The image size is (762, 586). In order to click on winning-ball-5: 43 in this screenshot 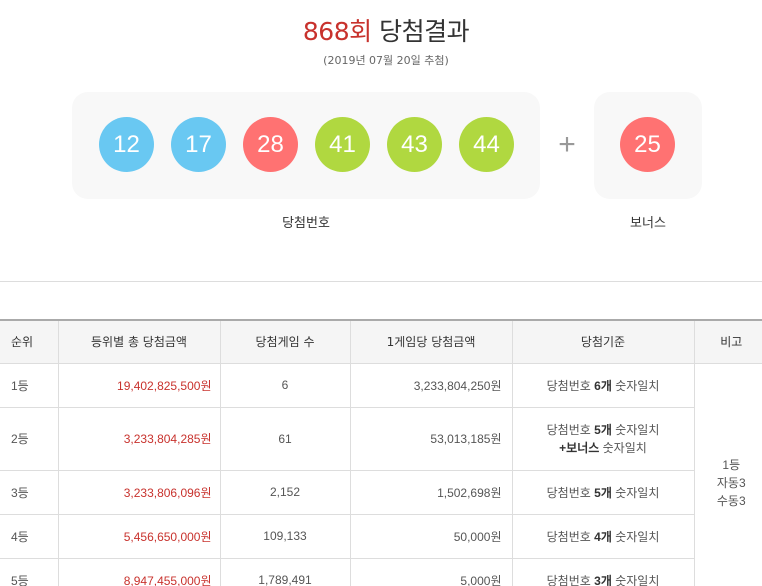, I will do `click(414, 144)`.